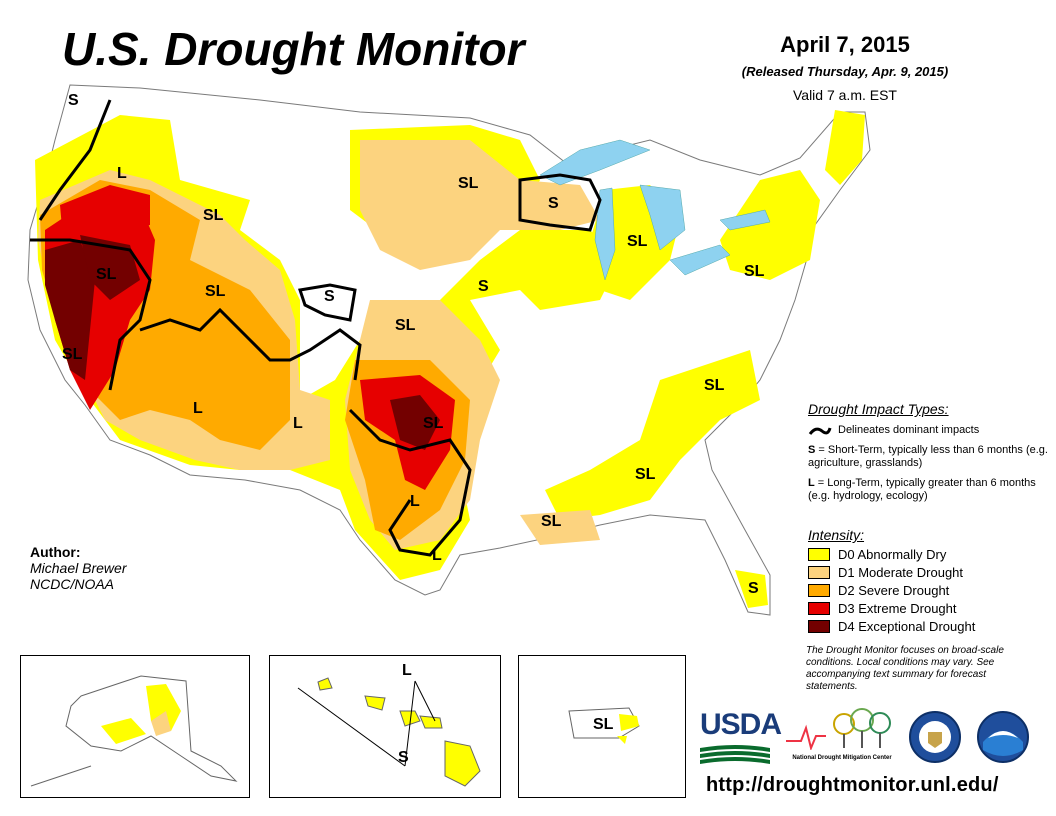  I want to click on impact-line-west, so click(196, 245).